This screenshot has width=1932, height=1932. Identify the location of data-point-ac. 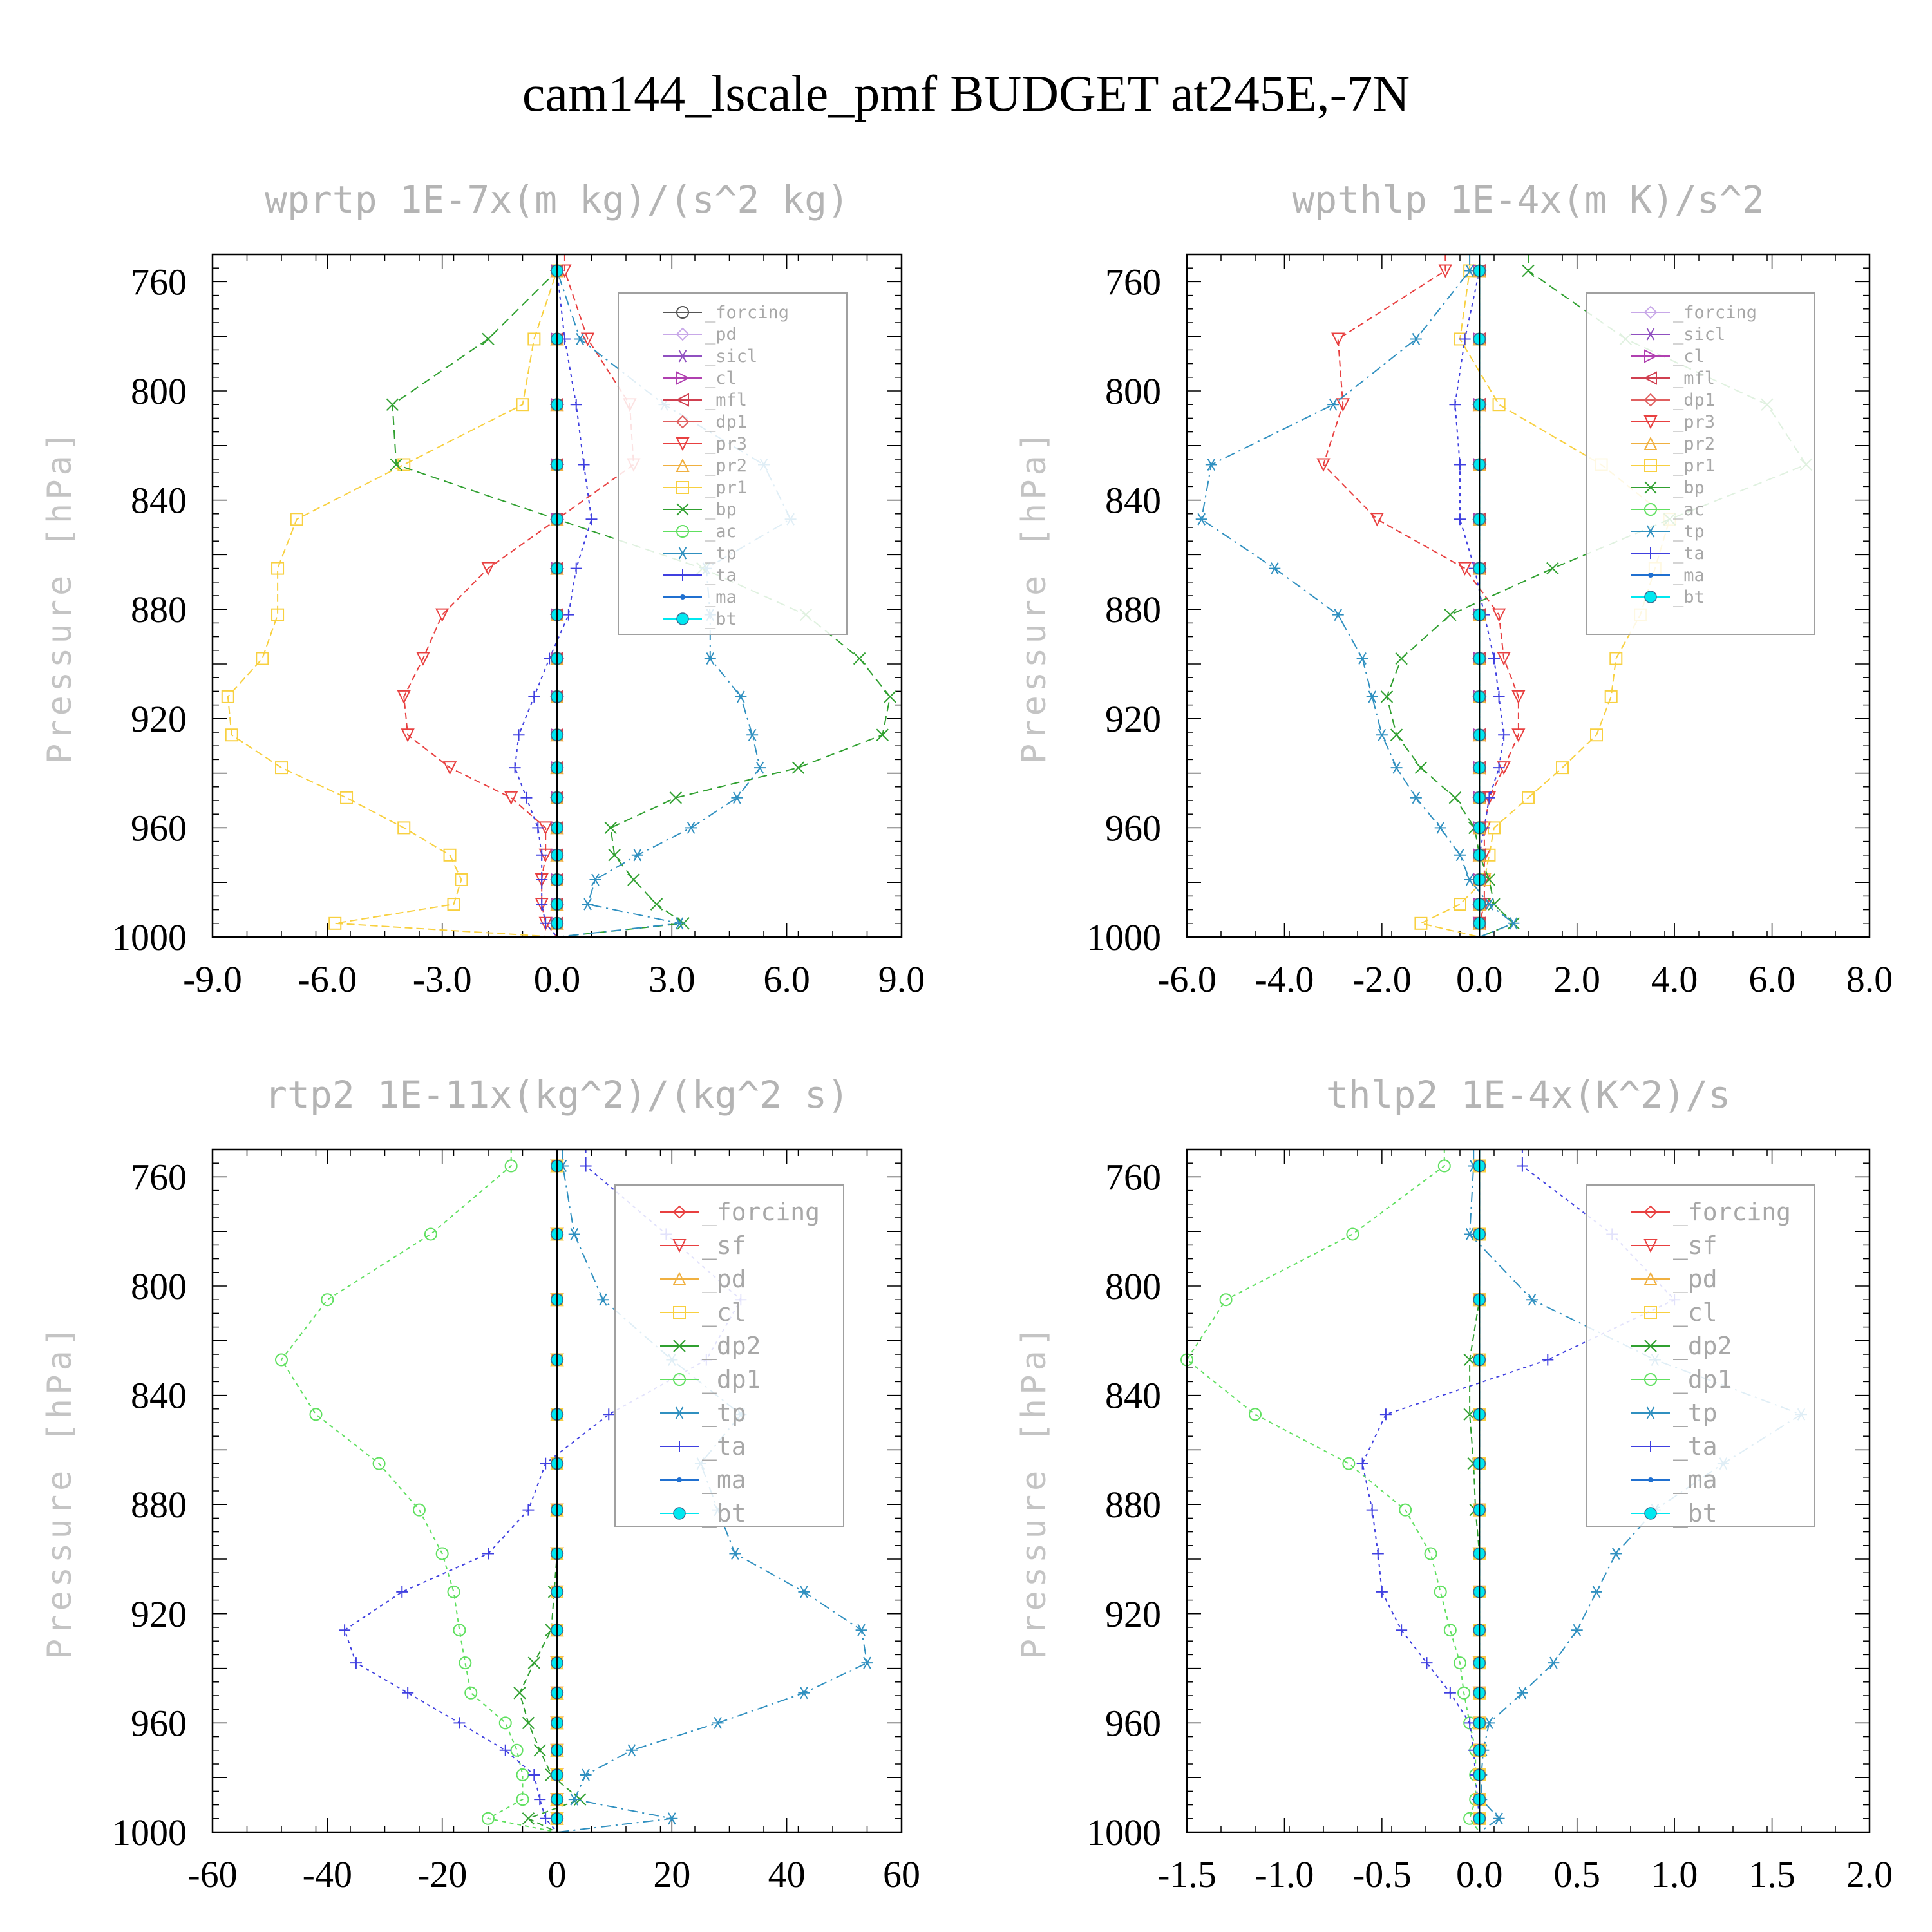
(683, 531).